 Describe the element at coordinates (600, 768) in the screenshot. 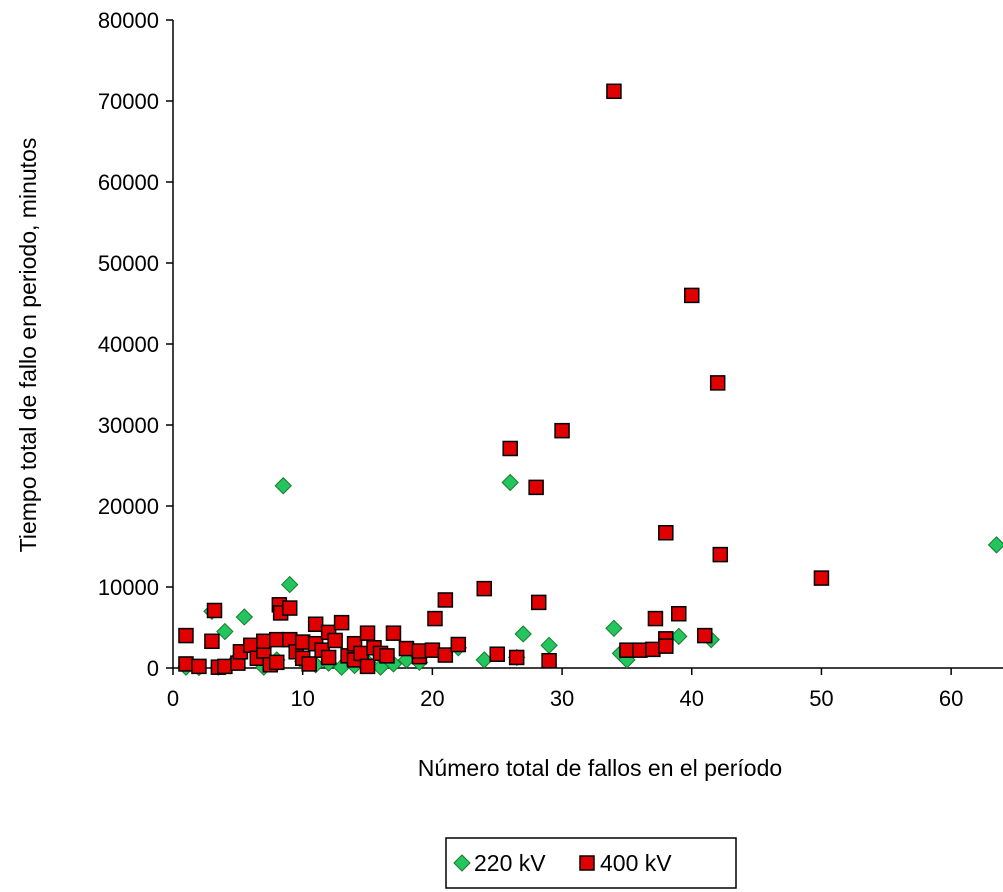

I see `x-axis-title: Número total de fallos en el período` at that location.